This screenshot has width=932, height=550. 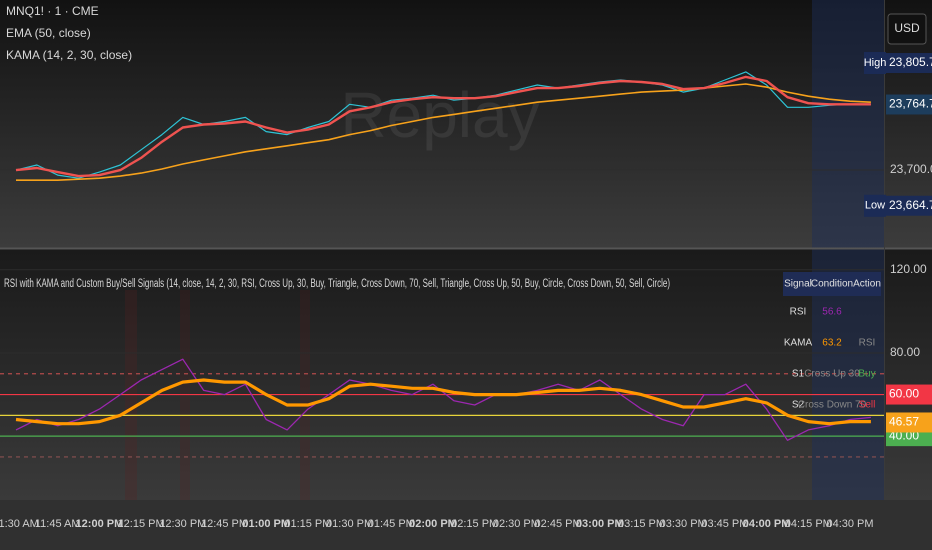 I want to click on legend-entry: EMA (50, close), so click(x=48, y=33).